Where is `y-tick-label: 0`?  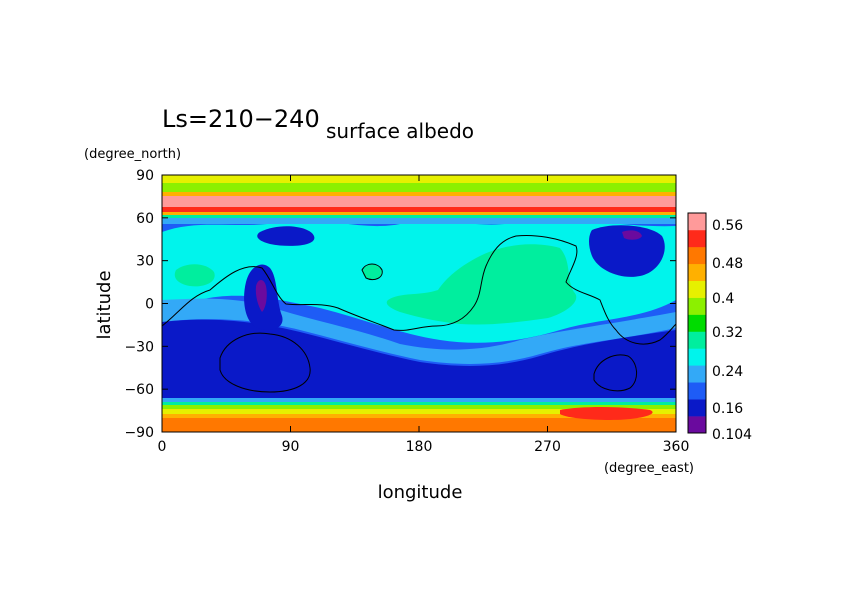 y-tick-label: 0 is located at coordinates (149, 305).